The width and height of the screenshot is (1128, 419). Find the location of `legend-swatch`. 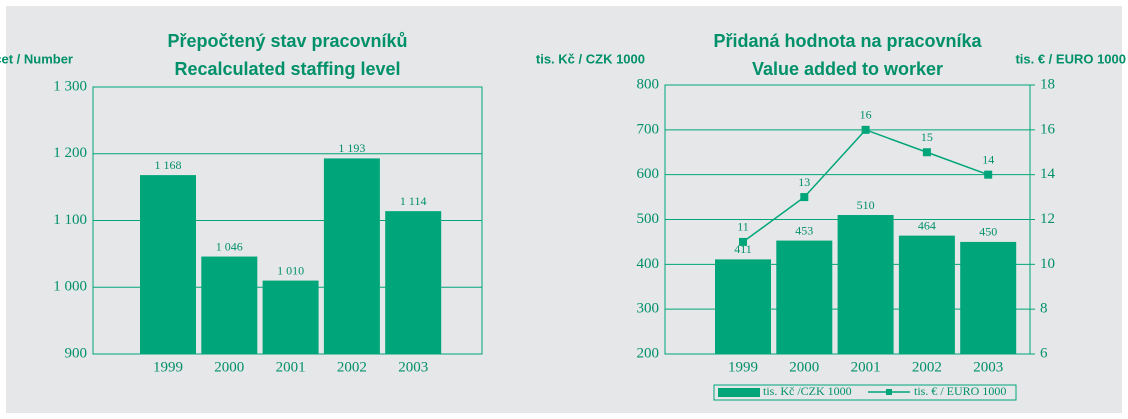

legend-swatch is located at coordinates (739, 392).